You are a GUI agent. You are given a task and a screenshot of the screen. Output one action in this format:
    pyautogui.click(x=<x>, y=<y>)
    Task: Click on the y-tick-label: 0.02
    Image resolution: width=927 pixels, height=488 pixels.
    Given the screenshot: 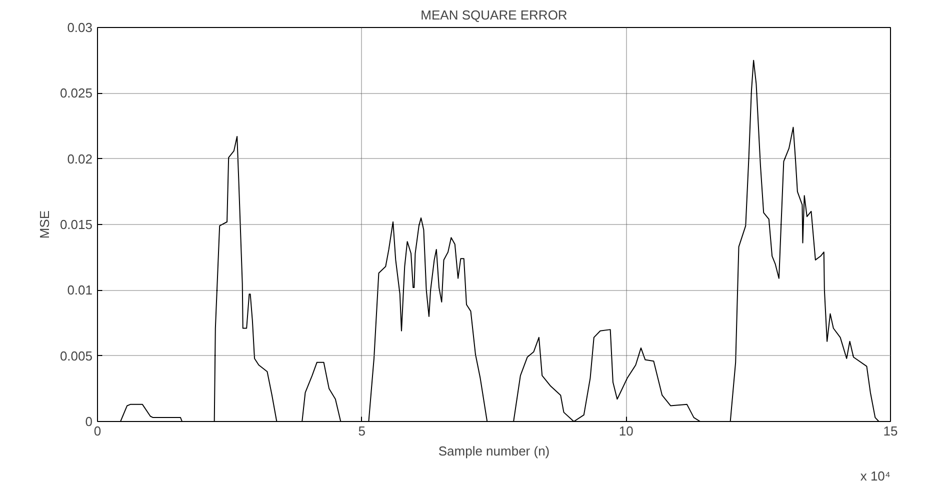 What is the action you would take?
    pyautogui.click(x=80, y=158)
    